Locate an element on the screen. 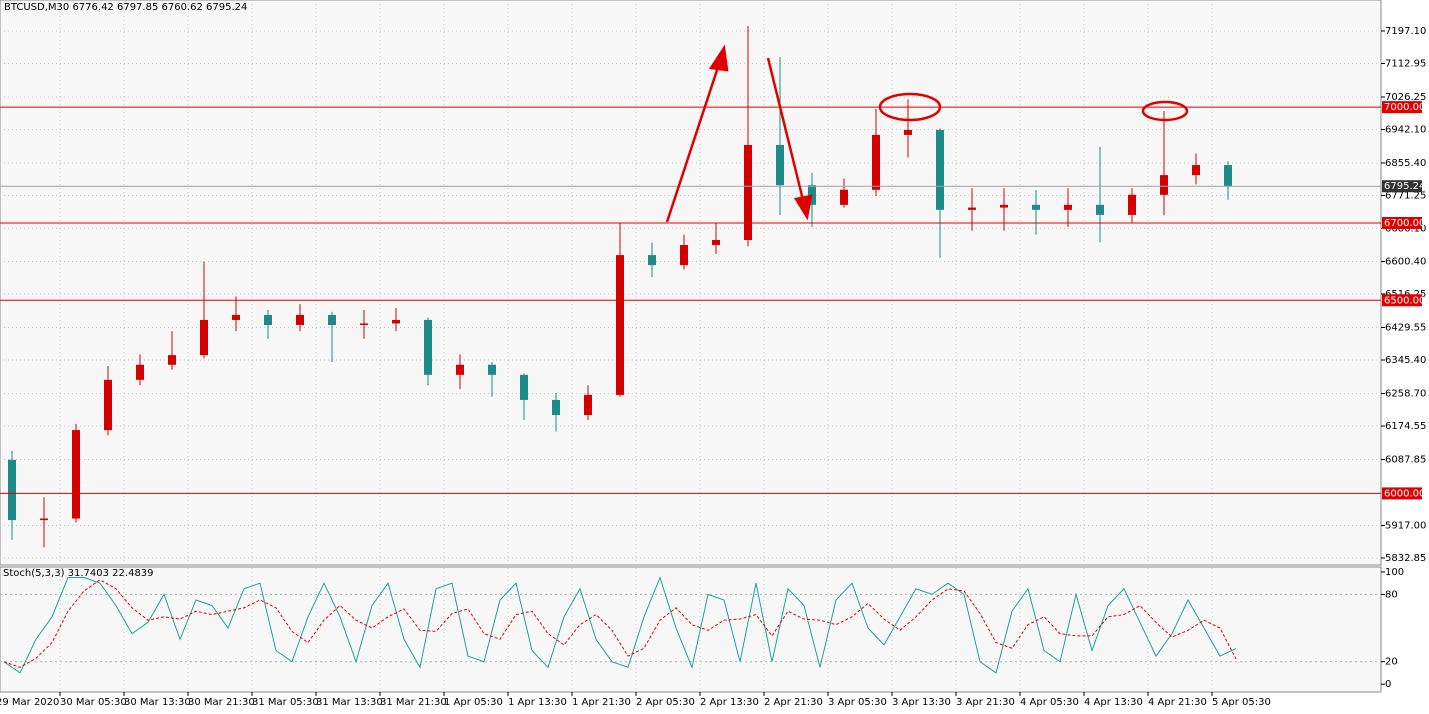 The image size is (1429, 714). y-tick-label: 6771.25 is located at coordinates (1405, 195).